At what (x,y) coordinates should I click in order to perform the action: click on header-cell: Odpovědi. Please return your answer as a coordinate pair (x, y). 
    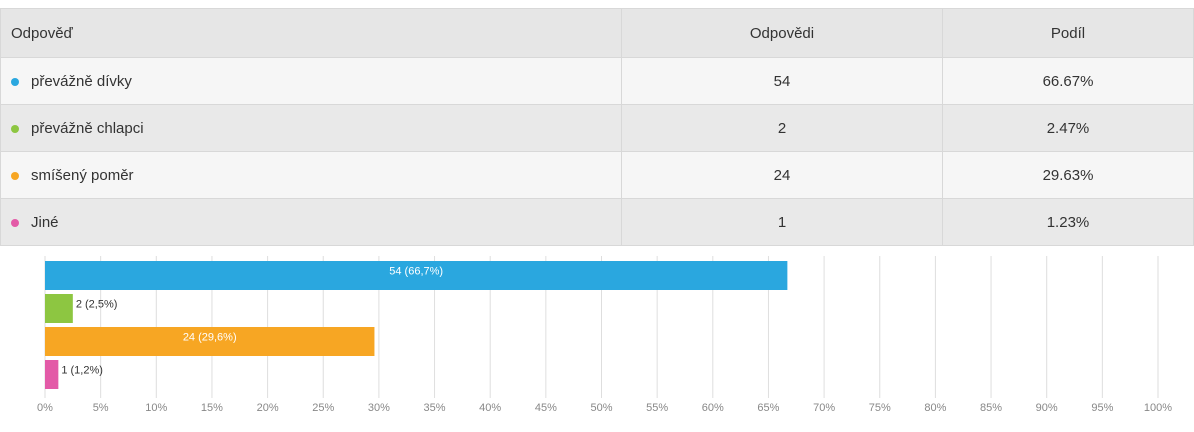
    Looking at the image, I should click on (782, 33).